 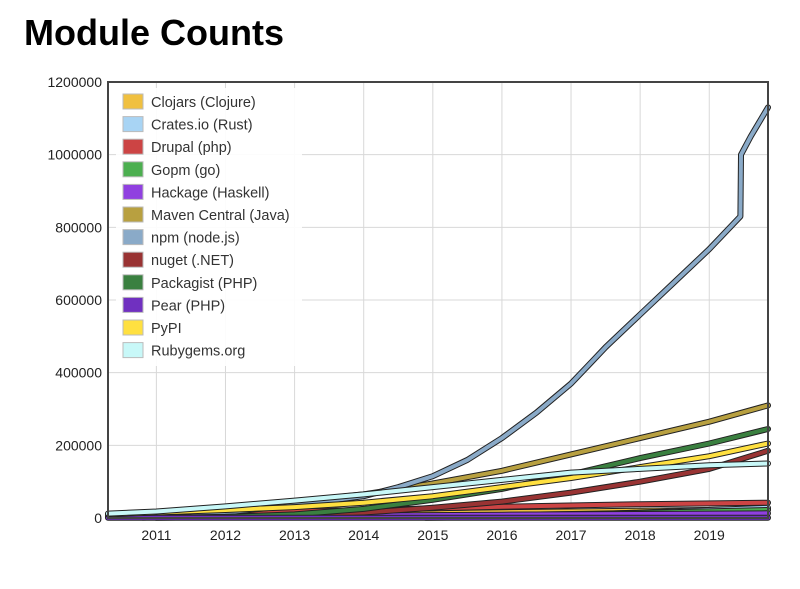 I want to click on x-tick-label: 2019, so click(x=709, y=535).